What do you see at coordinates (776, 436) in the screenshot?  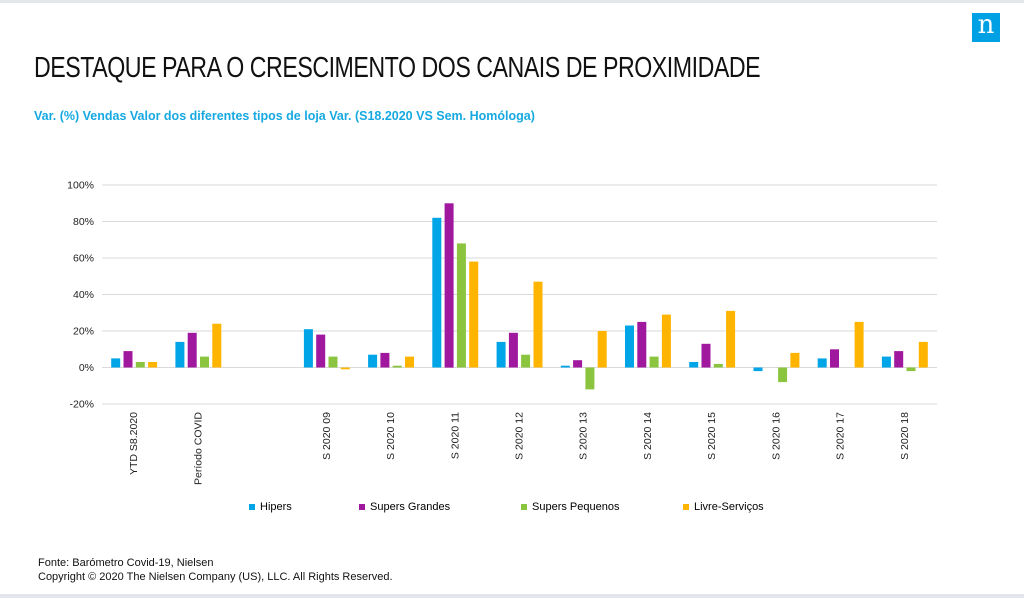 I see `x-tick-label: S 2020 16` at bounding box center [776, 436].